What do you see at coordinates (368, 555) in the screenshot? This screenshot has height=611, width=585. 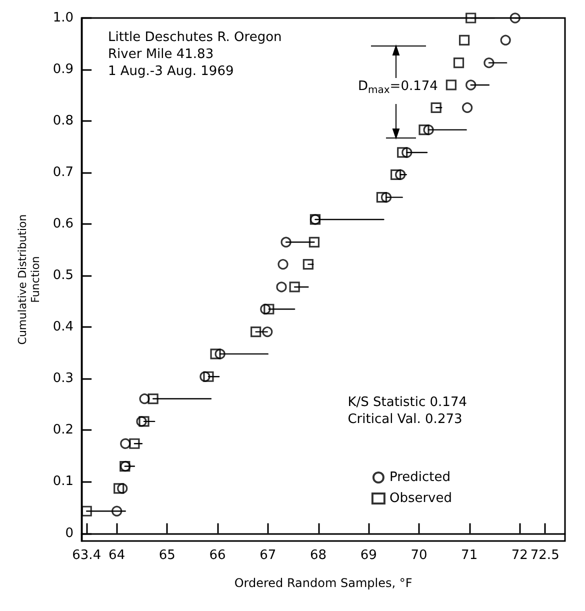 I see `x-tick-label: 69` at bounding box center [368, 555].